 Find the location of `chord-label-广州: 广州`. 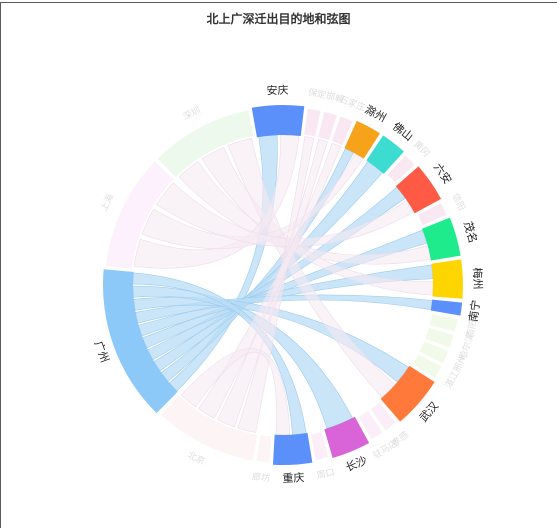

chord-label-广州: 广州 is located at coordinates (102, 351).